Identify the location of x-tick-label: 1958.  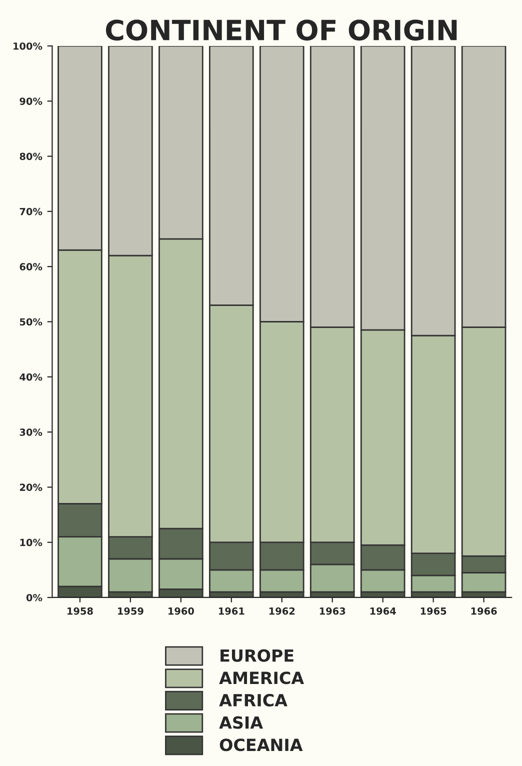
(80, 611).